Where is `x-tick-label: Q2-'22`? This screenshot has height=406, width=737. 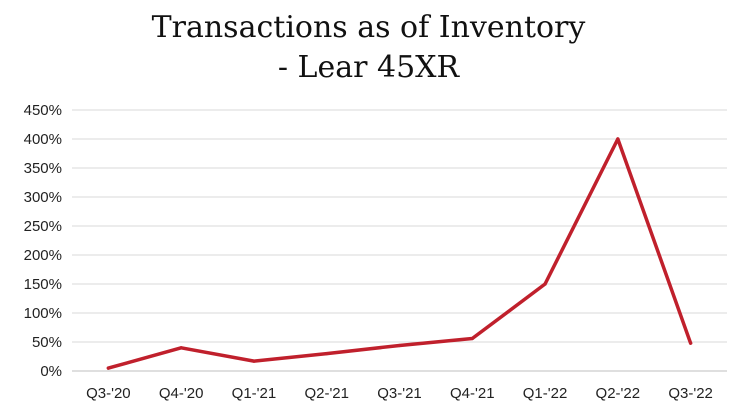
x-tick-label: Q2-'22 is located at coordinates (618, 393).